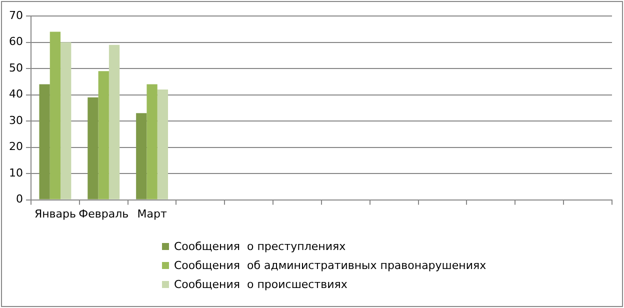  What do you see at coordinates (103, 213) in the screenshot?
I see `x-tick-label: Февраль` at bounding box center [103, 213].